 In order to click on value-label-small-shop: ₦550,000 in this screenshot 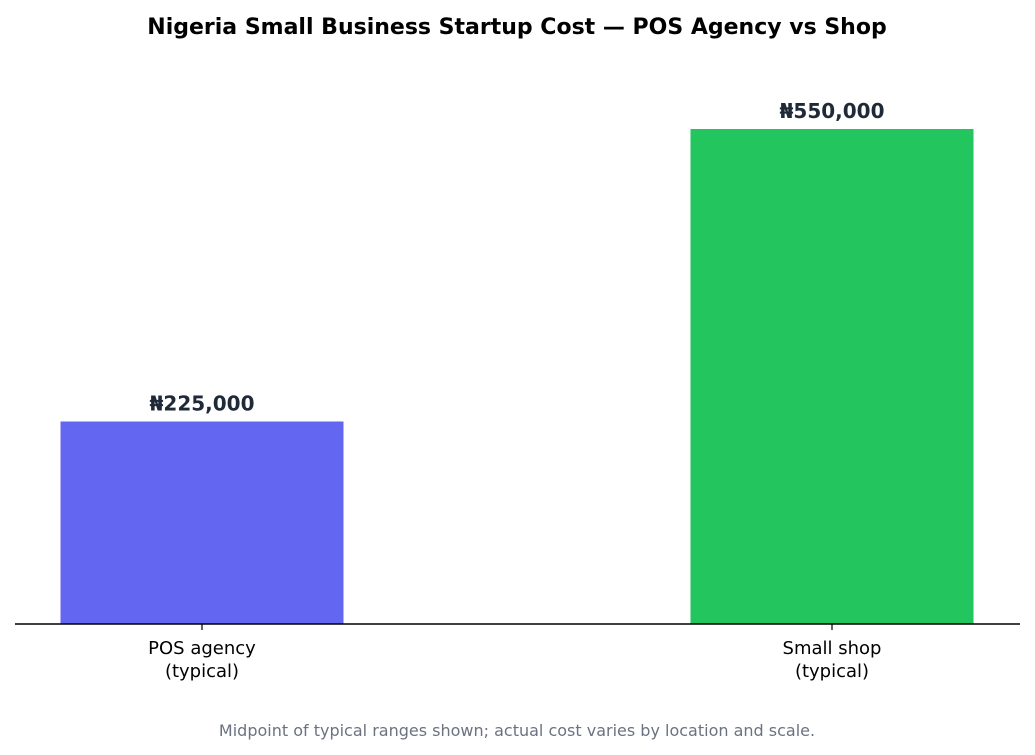, I will do `click(831, 111)`.